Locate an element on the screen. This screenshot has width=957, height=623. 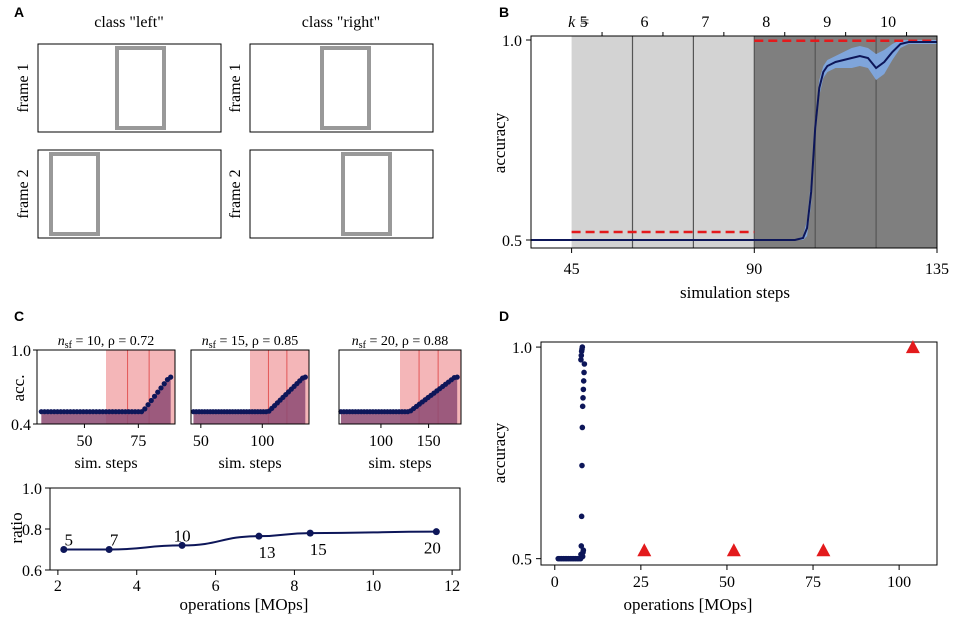
c-xtick-label-2-0: 100 is located at coordinates (381, 441).